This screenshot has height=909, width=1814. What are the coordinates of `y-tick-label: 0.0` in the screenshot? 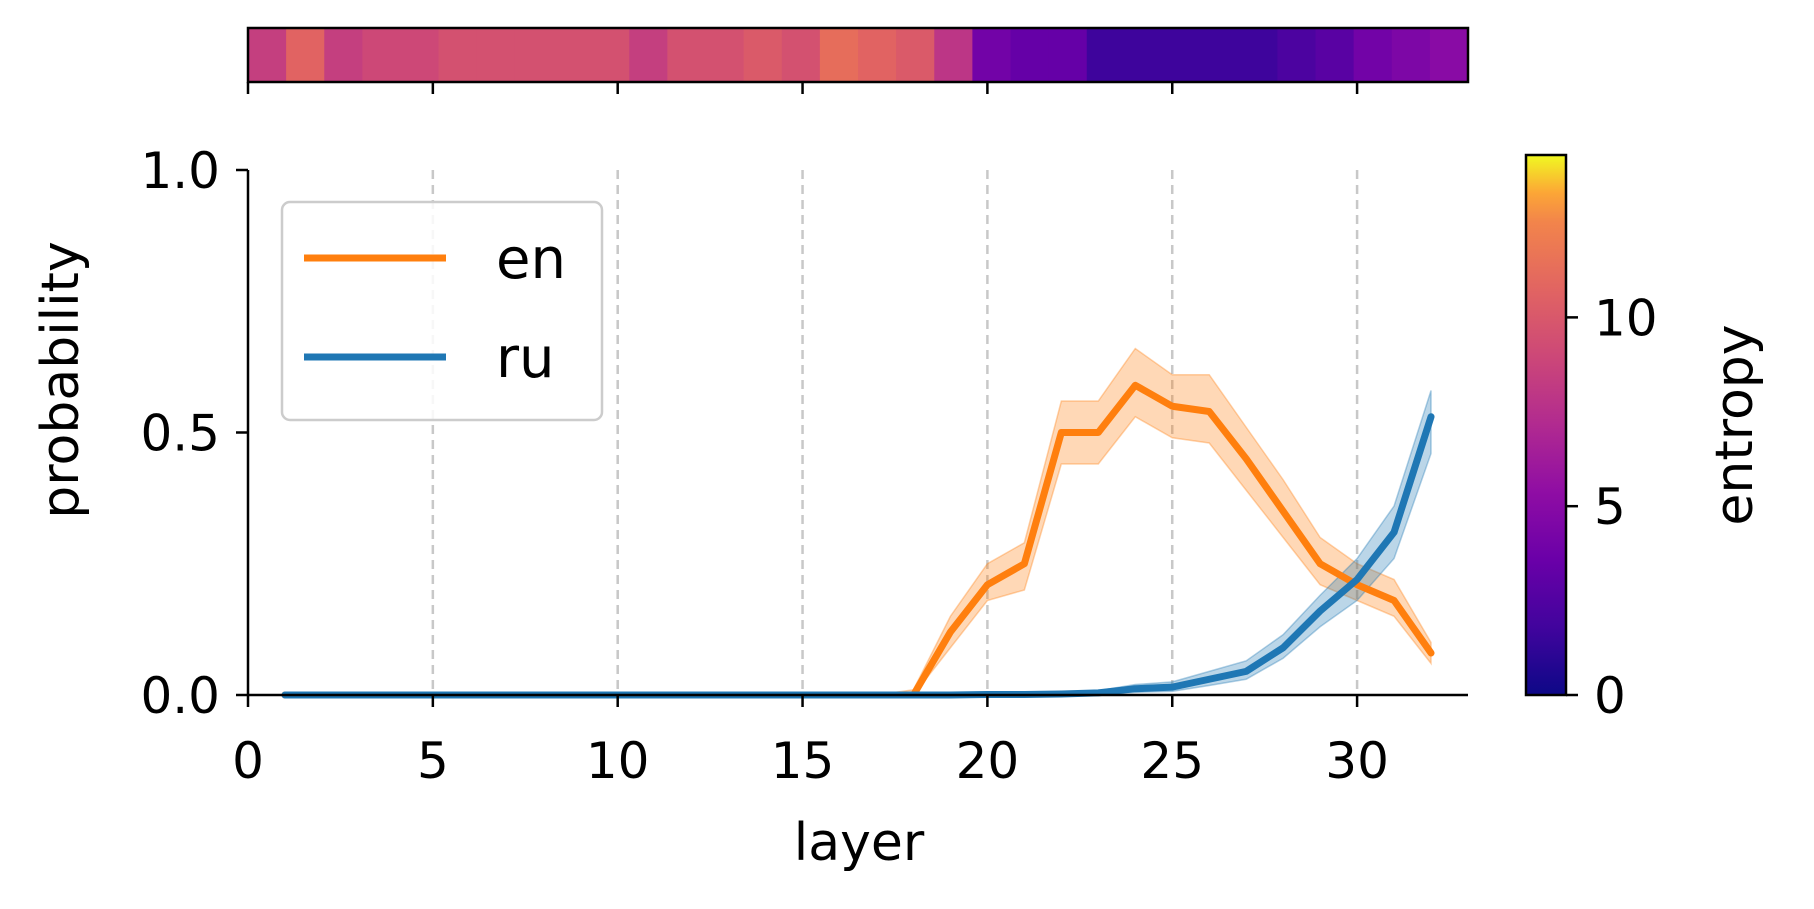 It's located at (180, 696).